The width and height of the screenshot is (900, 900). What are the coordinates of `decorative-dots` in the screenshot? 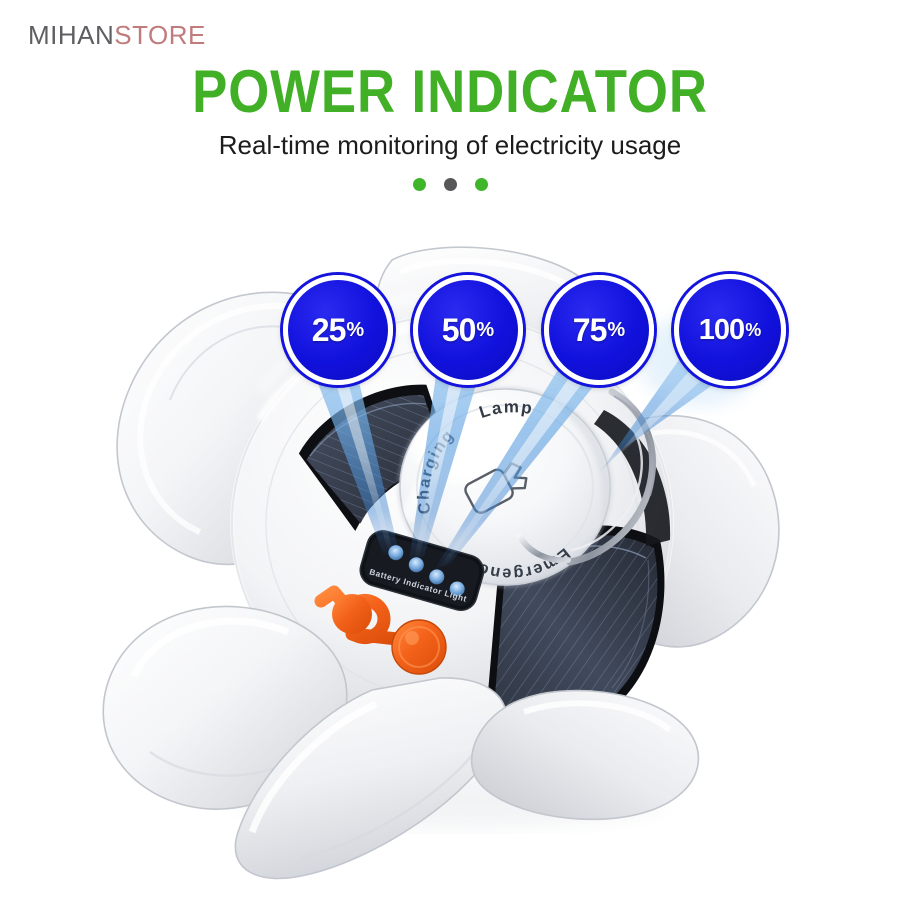 It's located at (450, 184).